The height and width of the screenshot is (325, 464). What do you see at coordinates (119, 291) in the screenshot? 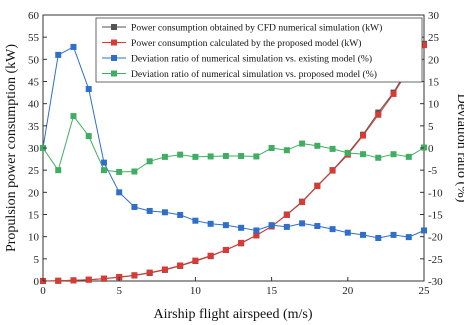
I see `x-tick-label: 5` at bounding box center [119, 291].